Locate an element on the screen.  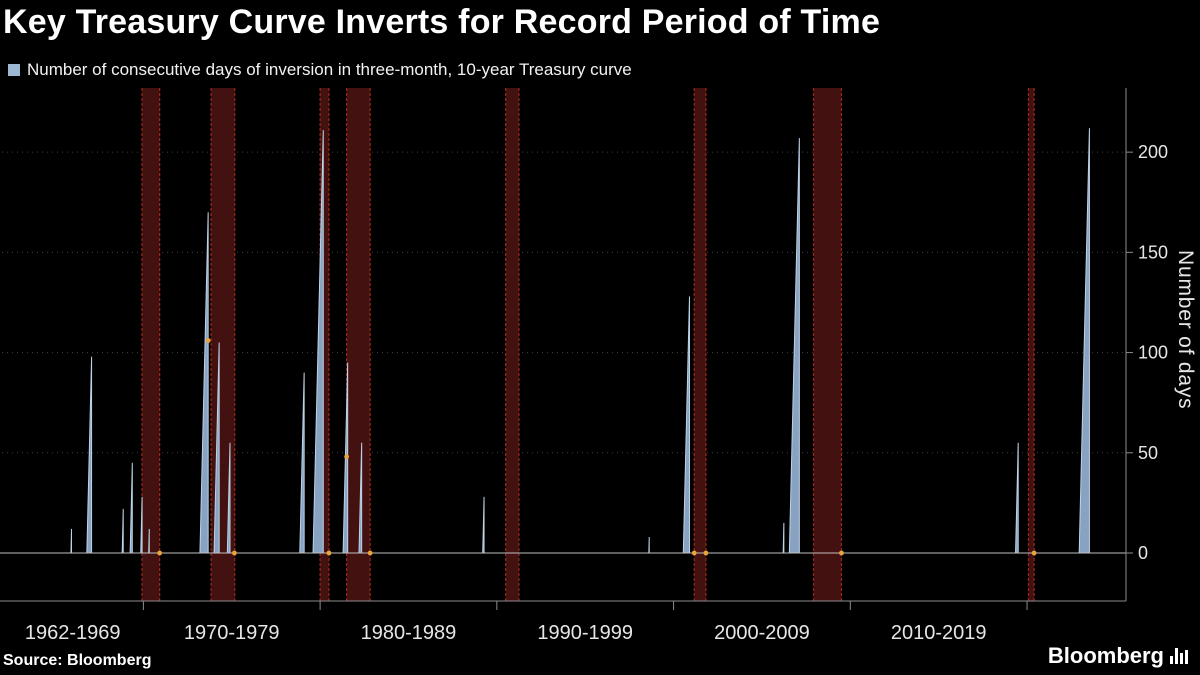
x-section-label: 1970-1979 is located at coordinates (232, 633).